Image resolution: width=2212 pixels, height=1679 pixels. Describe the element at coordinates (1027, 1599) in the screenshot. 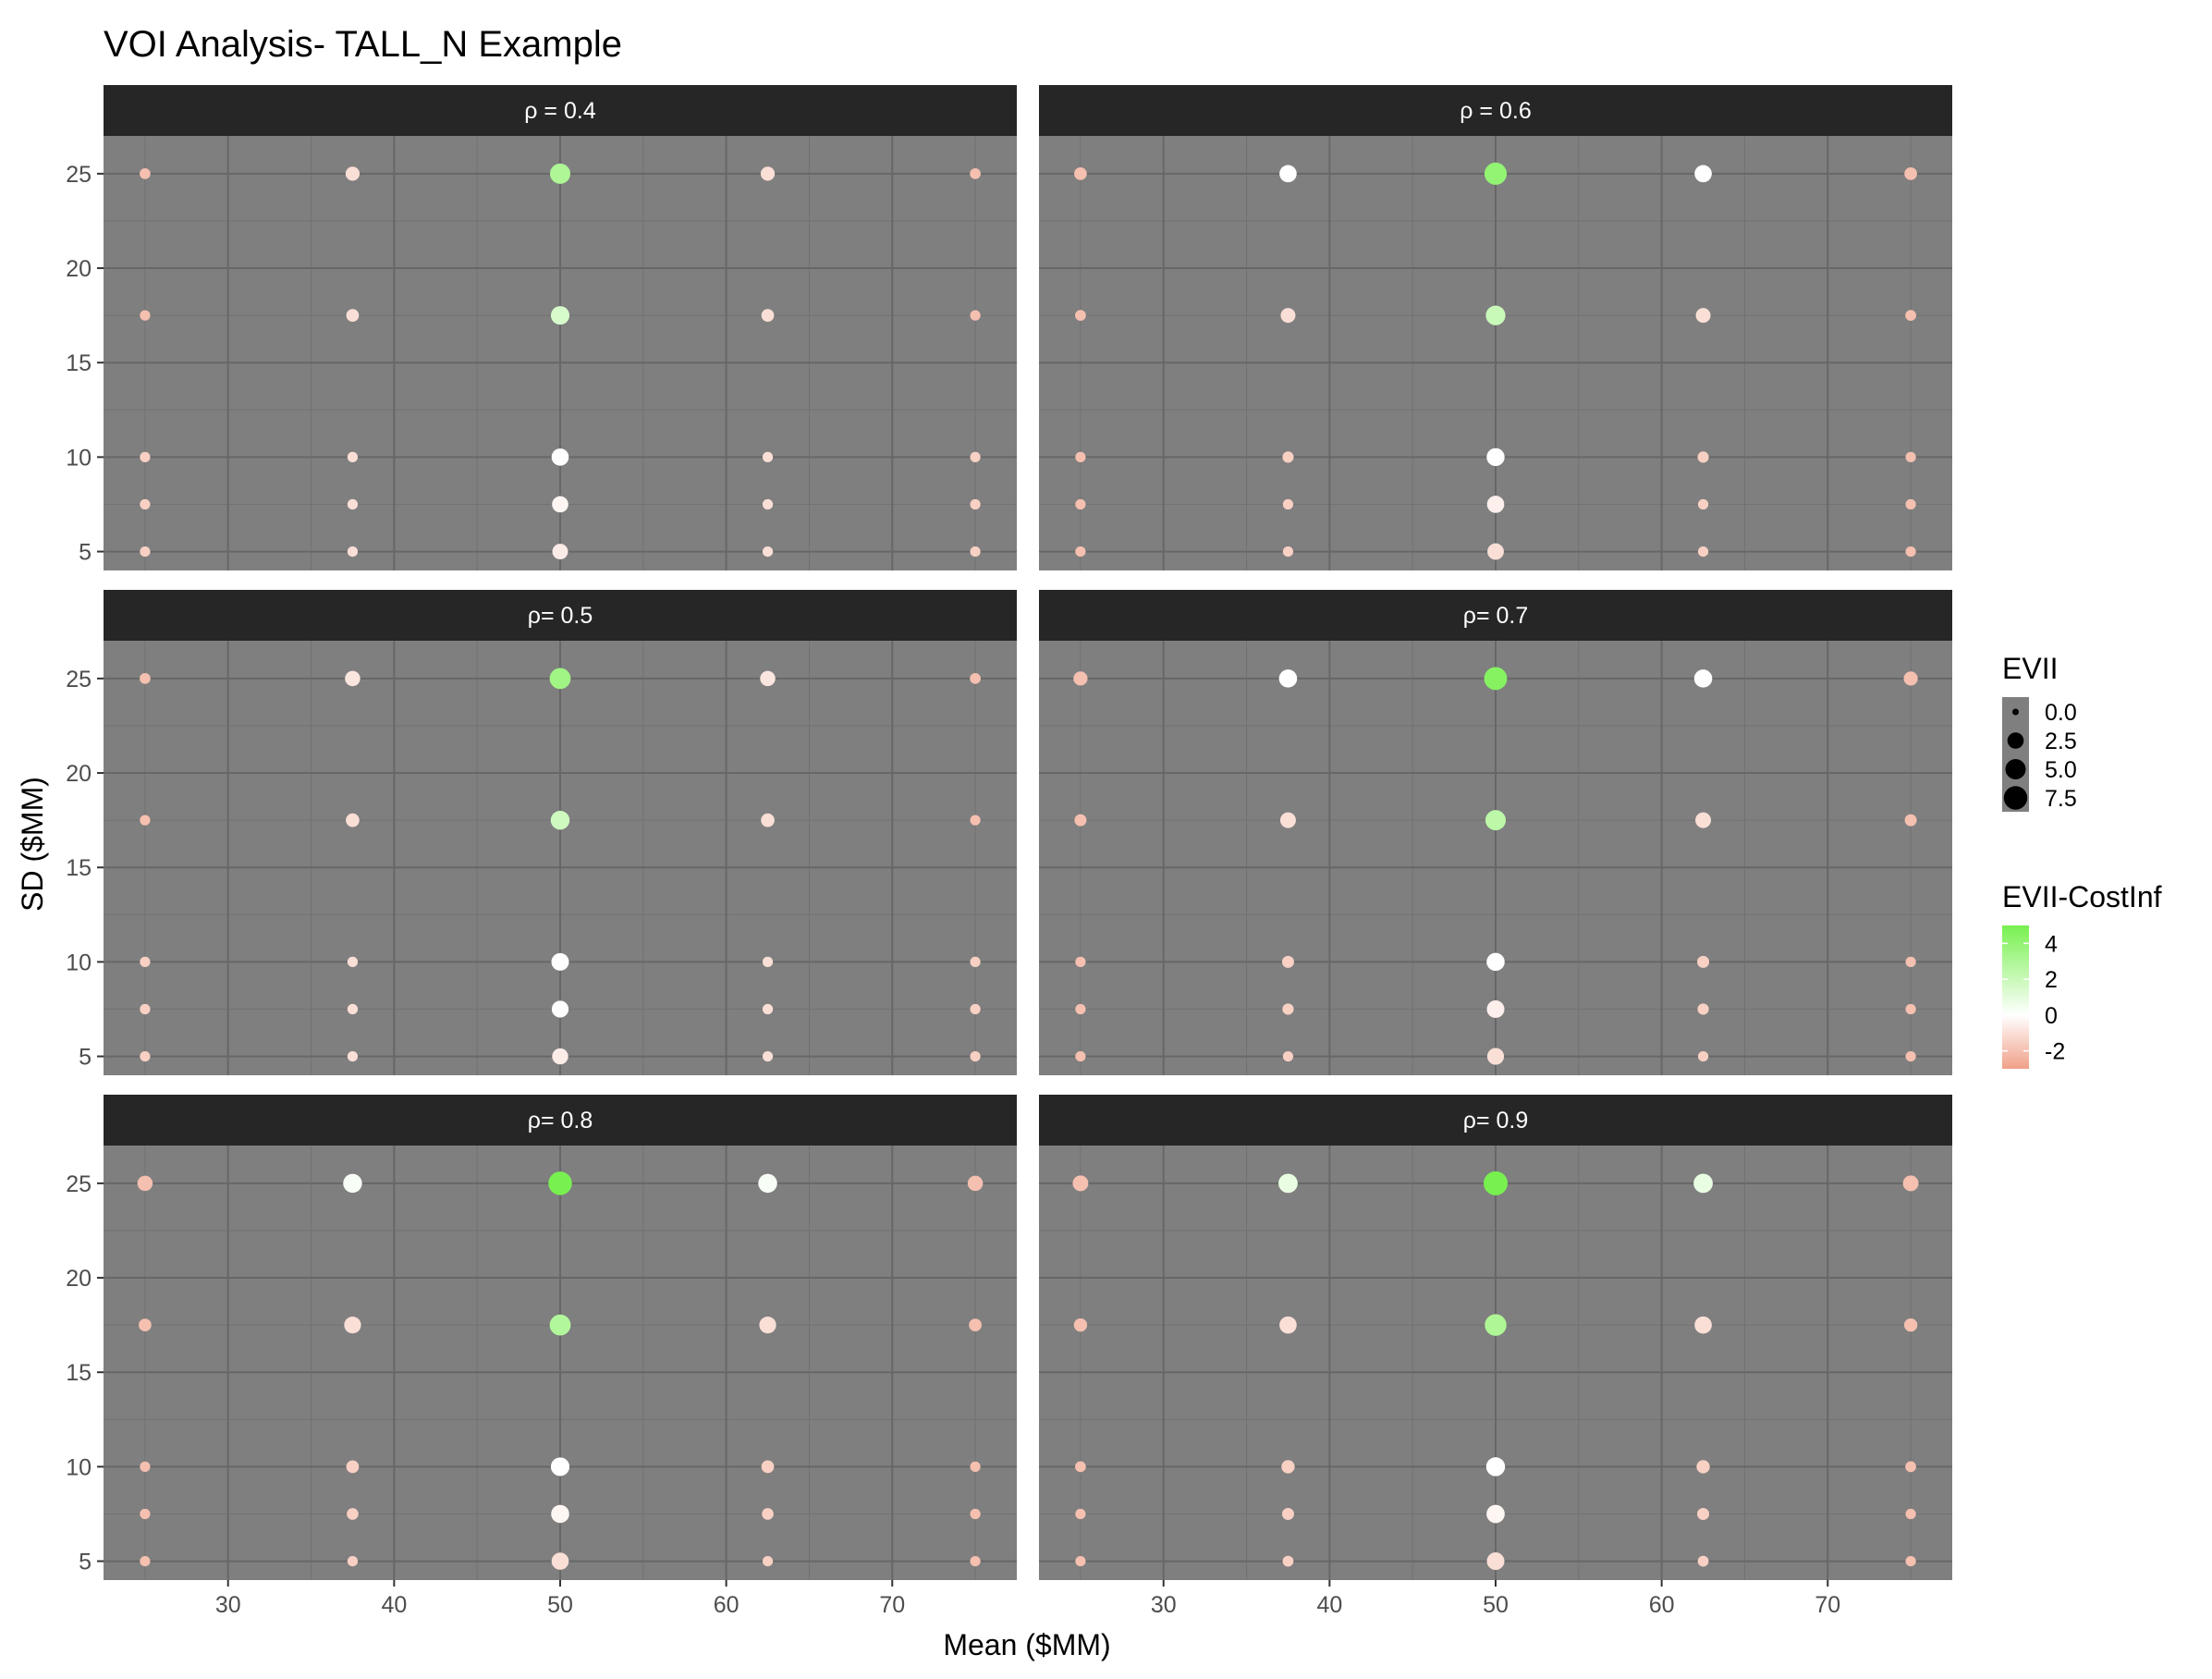

I see `x-axis: 30 40 50 60 70 30 40 50 60 70` at that location.